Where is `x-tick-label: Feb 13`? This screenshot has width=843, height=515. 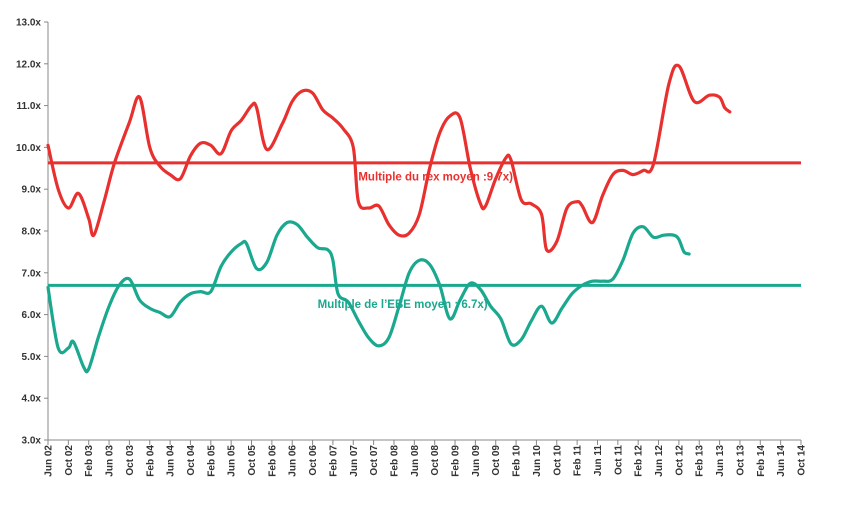 x-tick-label: Feb 13 is located at coordinates (700, 461).